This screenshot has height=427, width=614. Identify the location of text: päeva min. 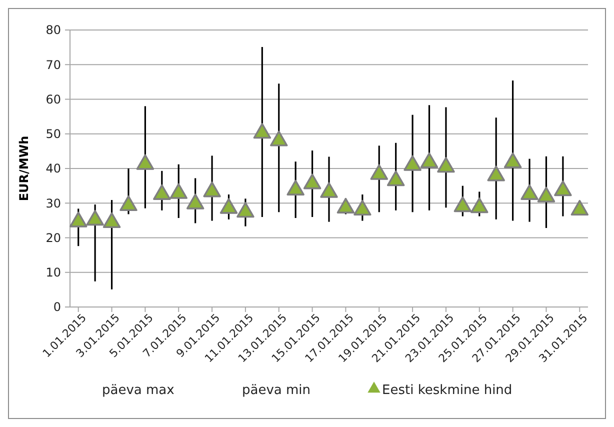
(276, 390).